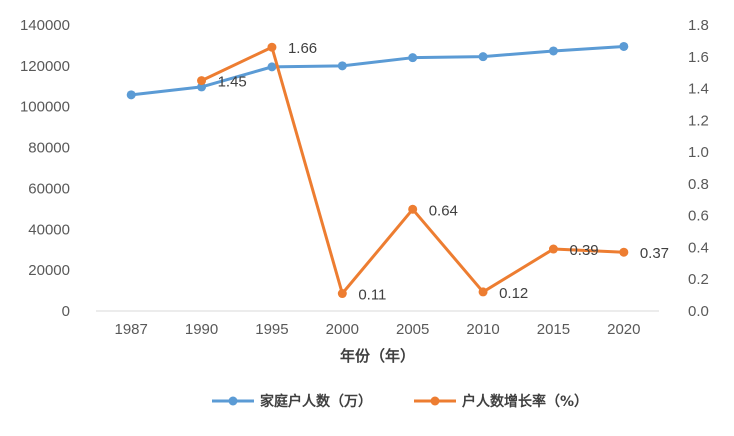  I want to click on x-tick-label: 2015, so click(553, 329).